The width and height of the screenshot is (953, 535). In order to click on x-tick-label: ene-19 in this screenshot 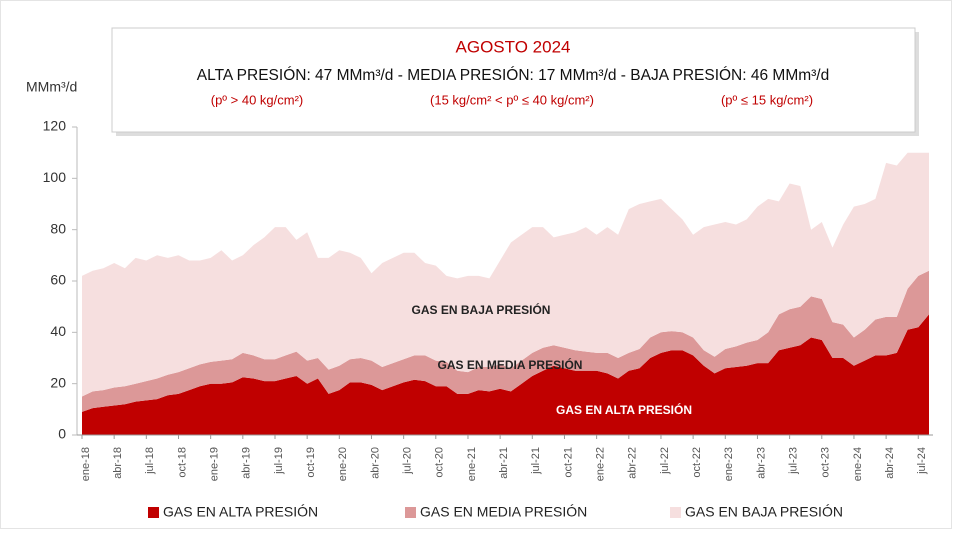, I will do `click(215, 464)`.